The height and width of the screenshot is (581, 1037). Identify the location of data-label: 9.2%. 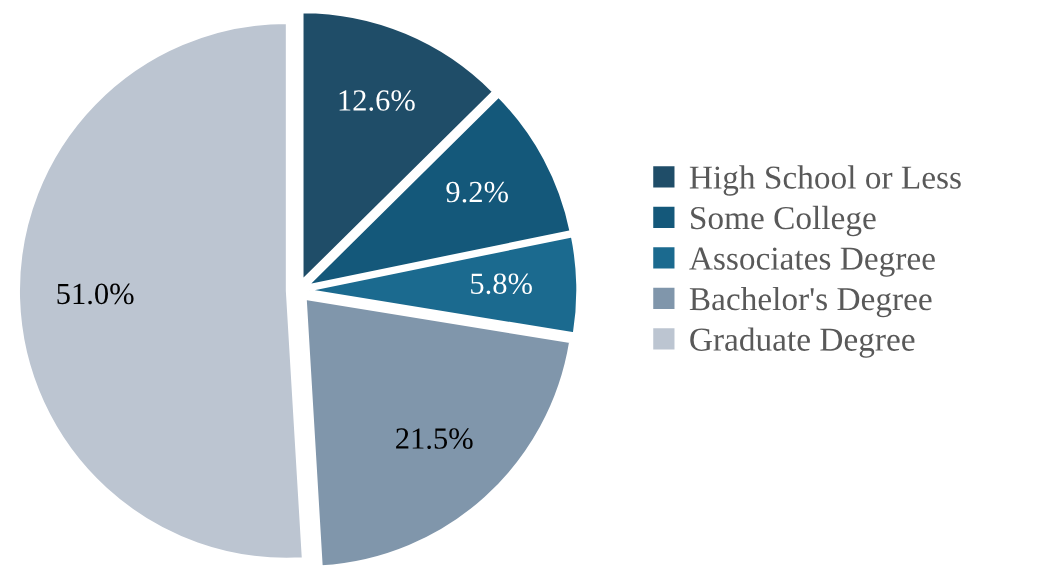
(477, 192).